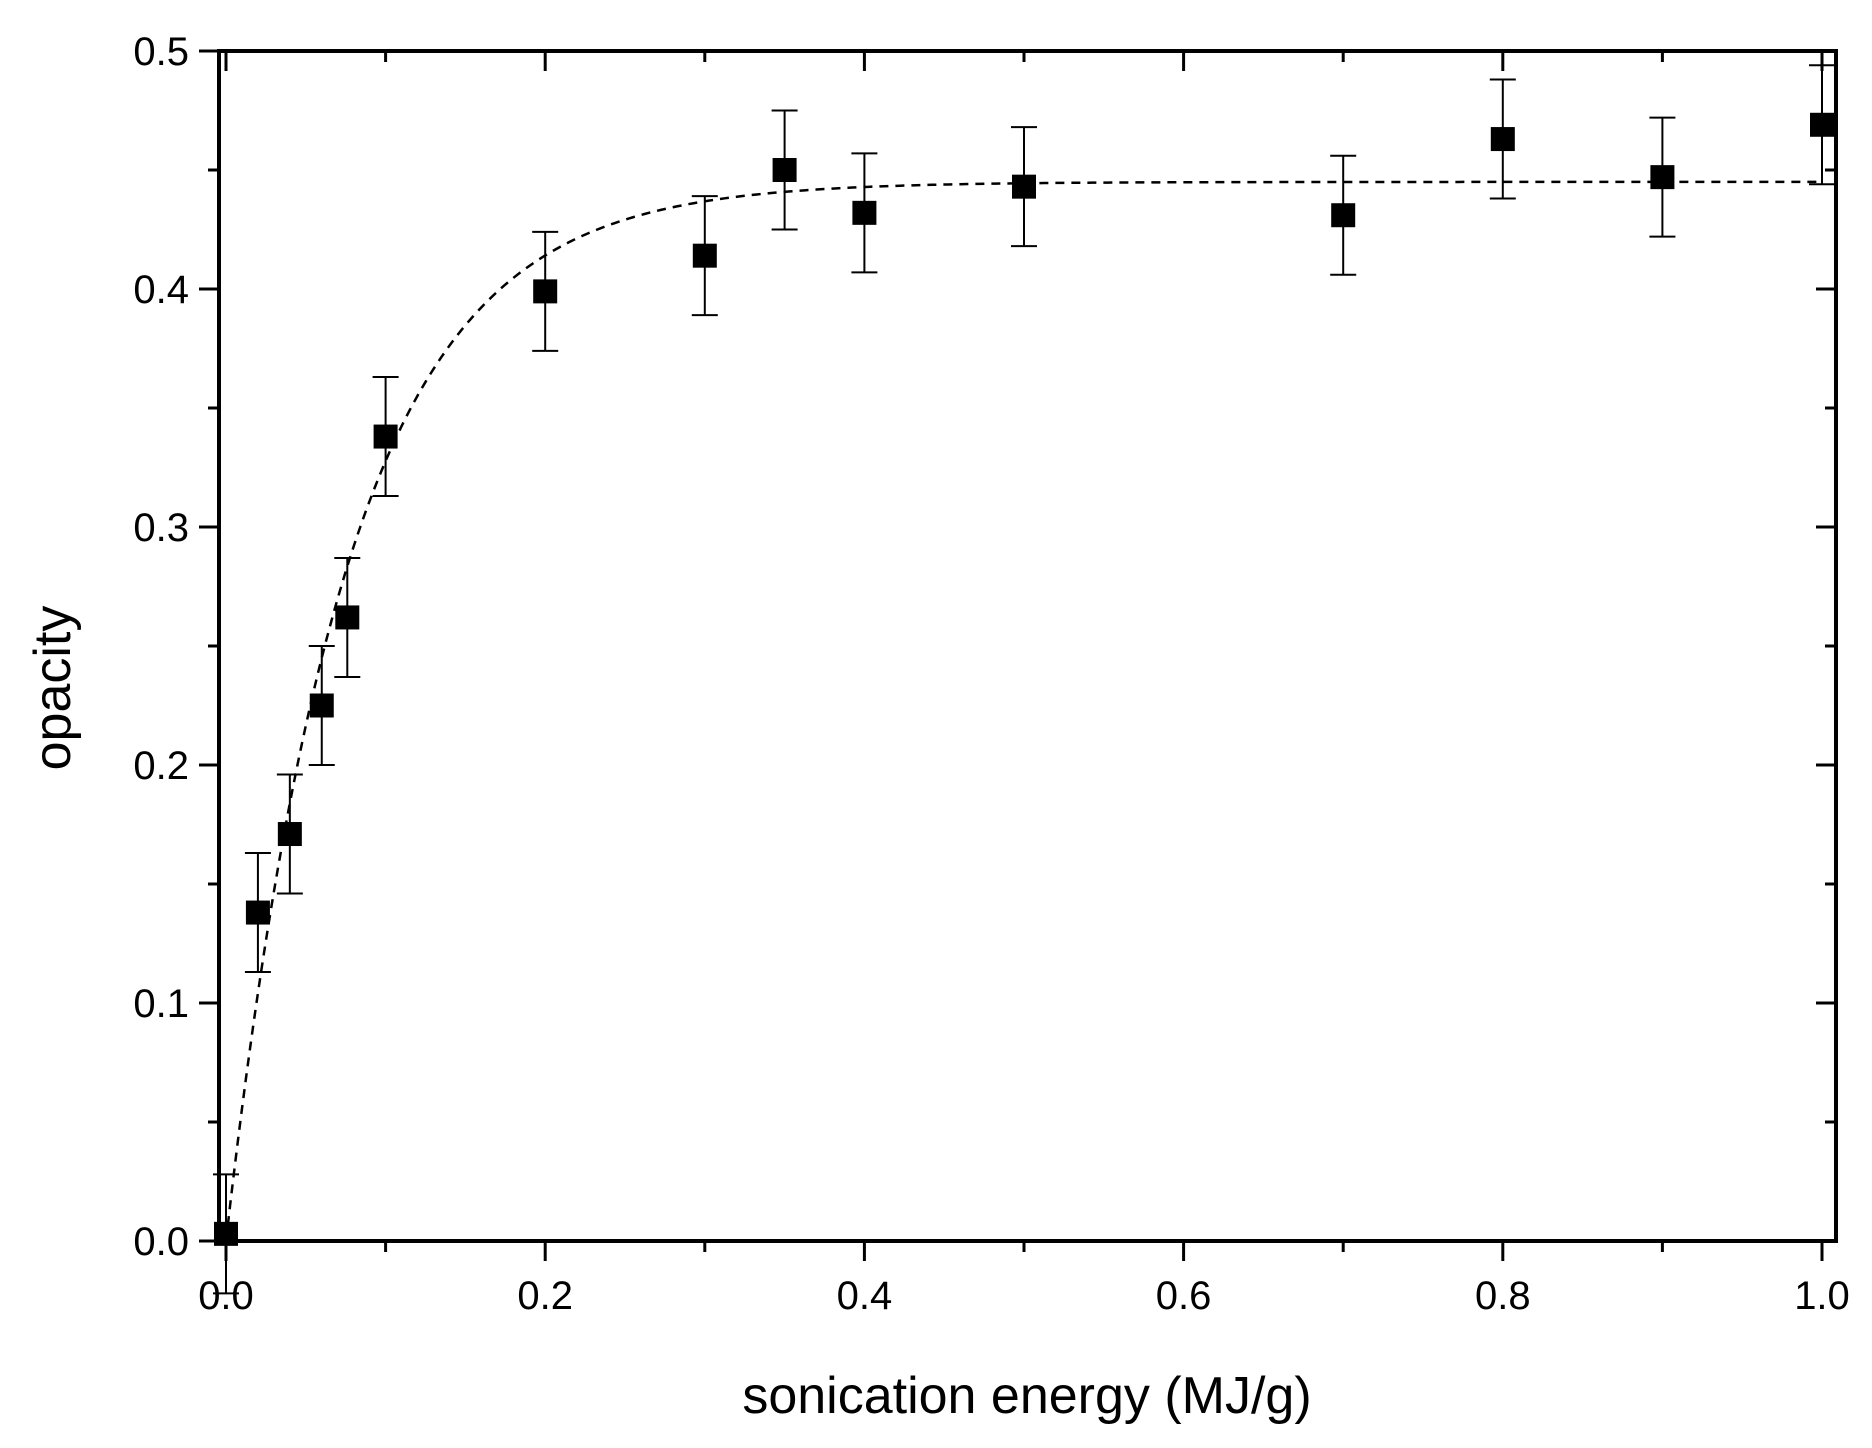  I want to click on y-axis-title: opacity, so click(53, 688).